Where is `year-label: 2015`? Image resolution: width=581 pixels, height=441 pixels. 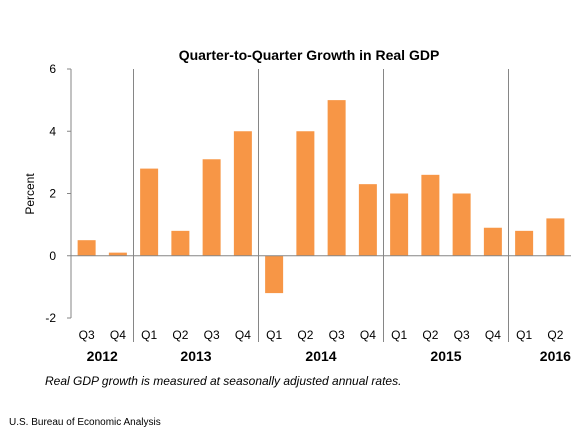 year-label: 2015 is located at coordinates (445, 356).